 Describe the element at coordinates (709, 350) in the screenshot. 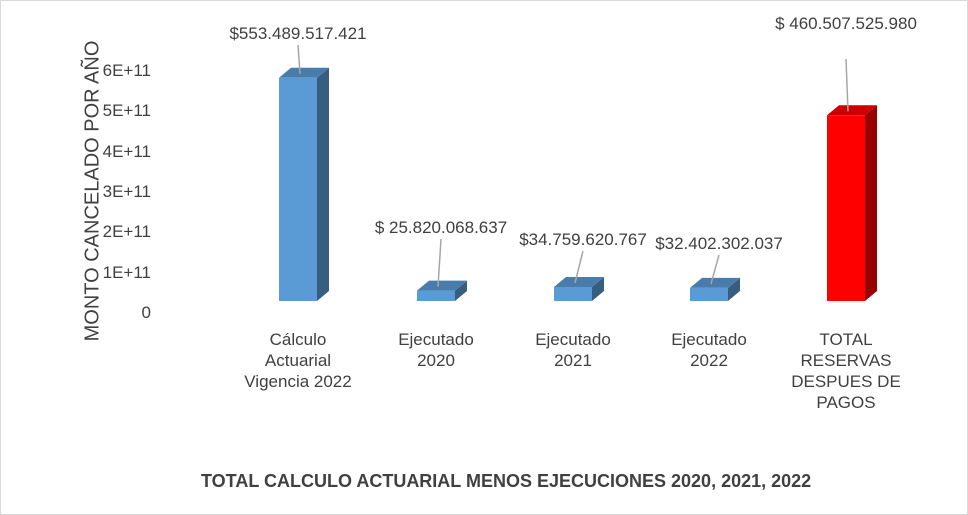

I see `x-tick-label: Ejecutado 2022` at that location.